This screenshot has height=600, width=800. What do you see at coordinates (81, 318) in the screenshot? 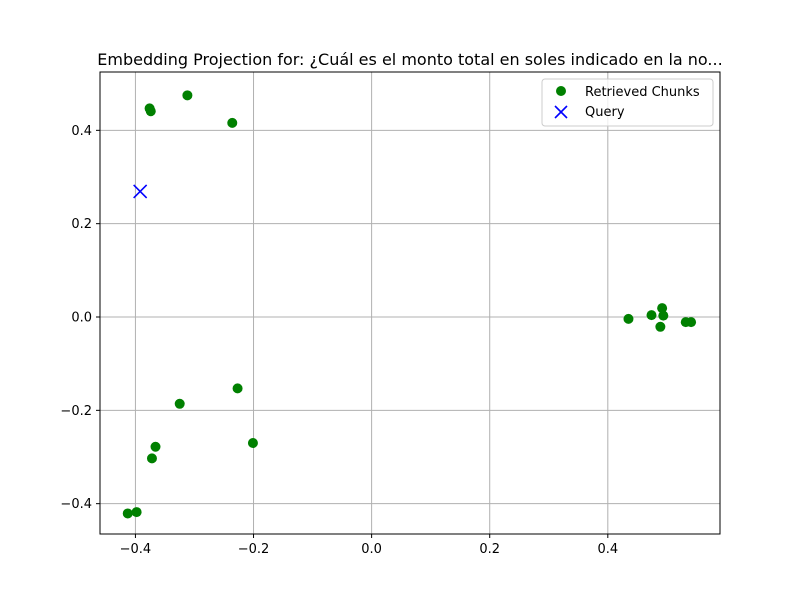
I see `y-tick-label: 0.0` at bounding box center [81, 318].